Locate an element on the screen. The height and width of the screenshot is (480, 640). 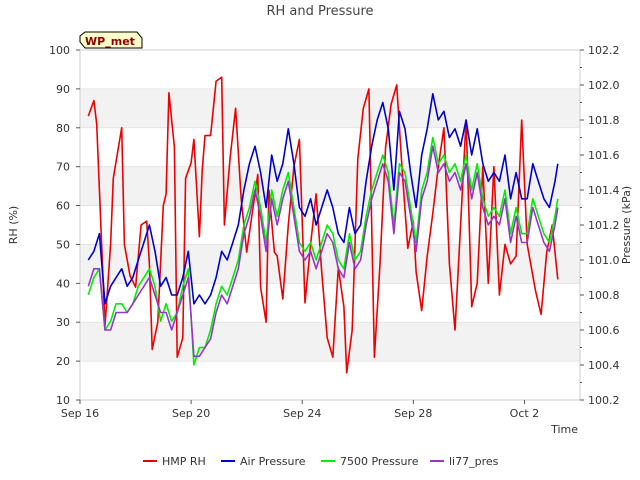
y2-tick-label: 102.0 is located at coordinates (604, 85).